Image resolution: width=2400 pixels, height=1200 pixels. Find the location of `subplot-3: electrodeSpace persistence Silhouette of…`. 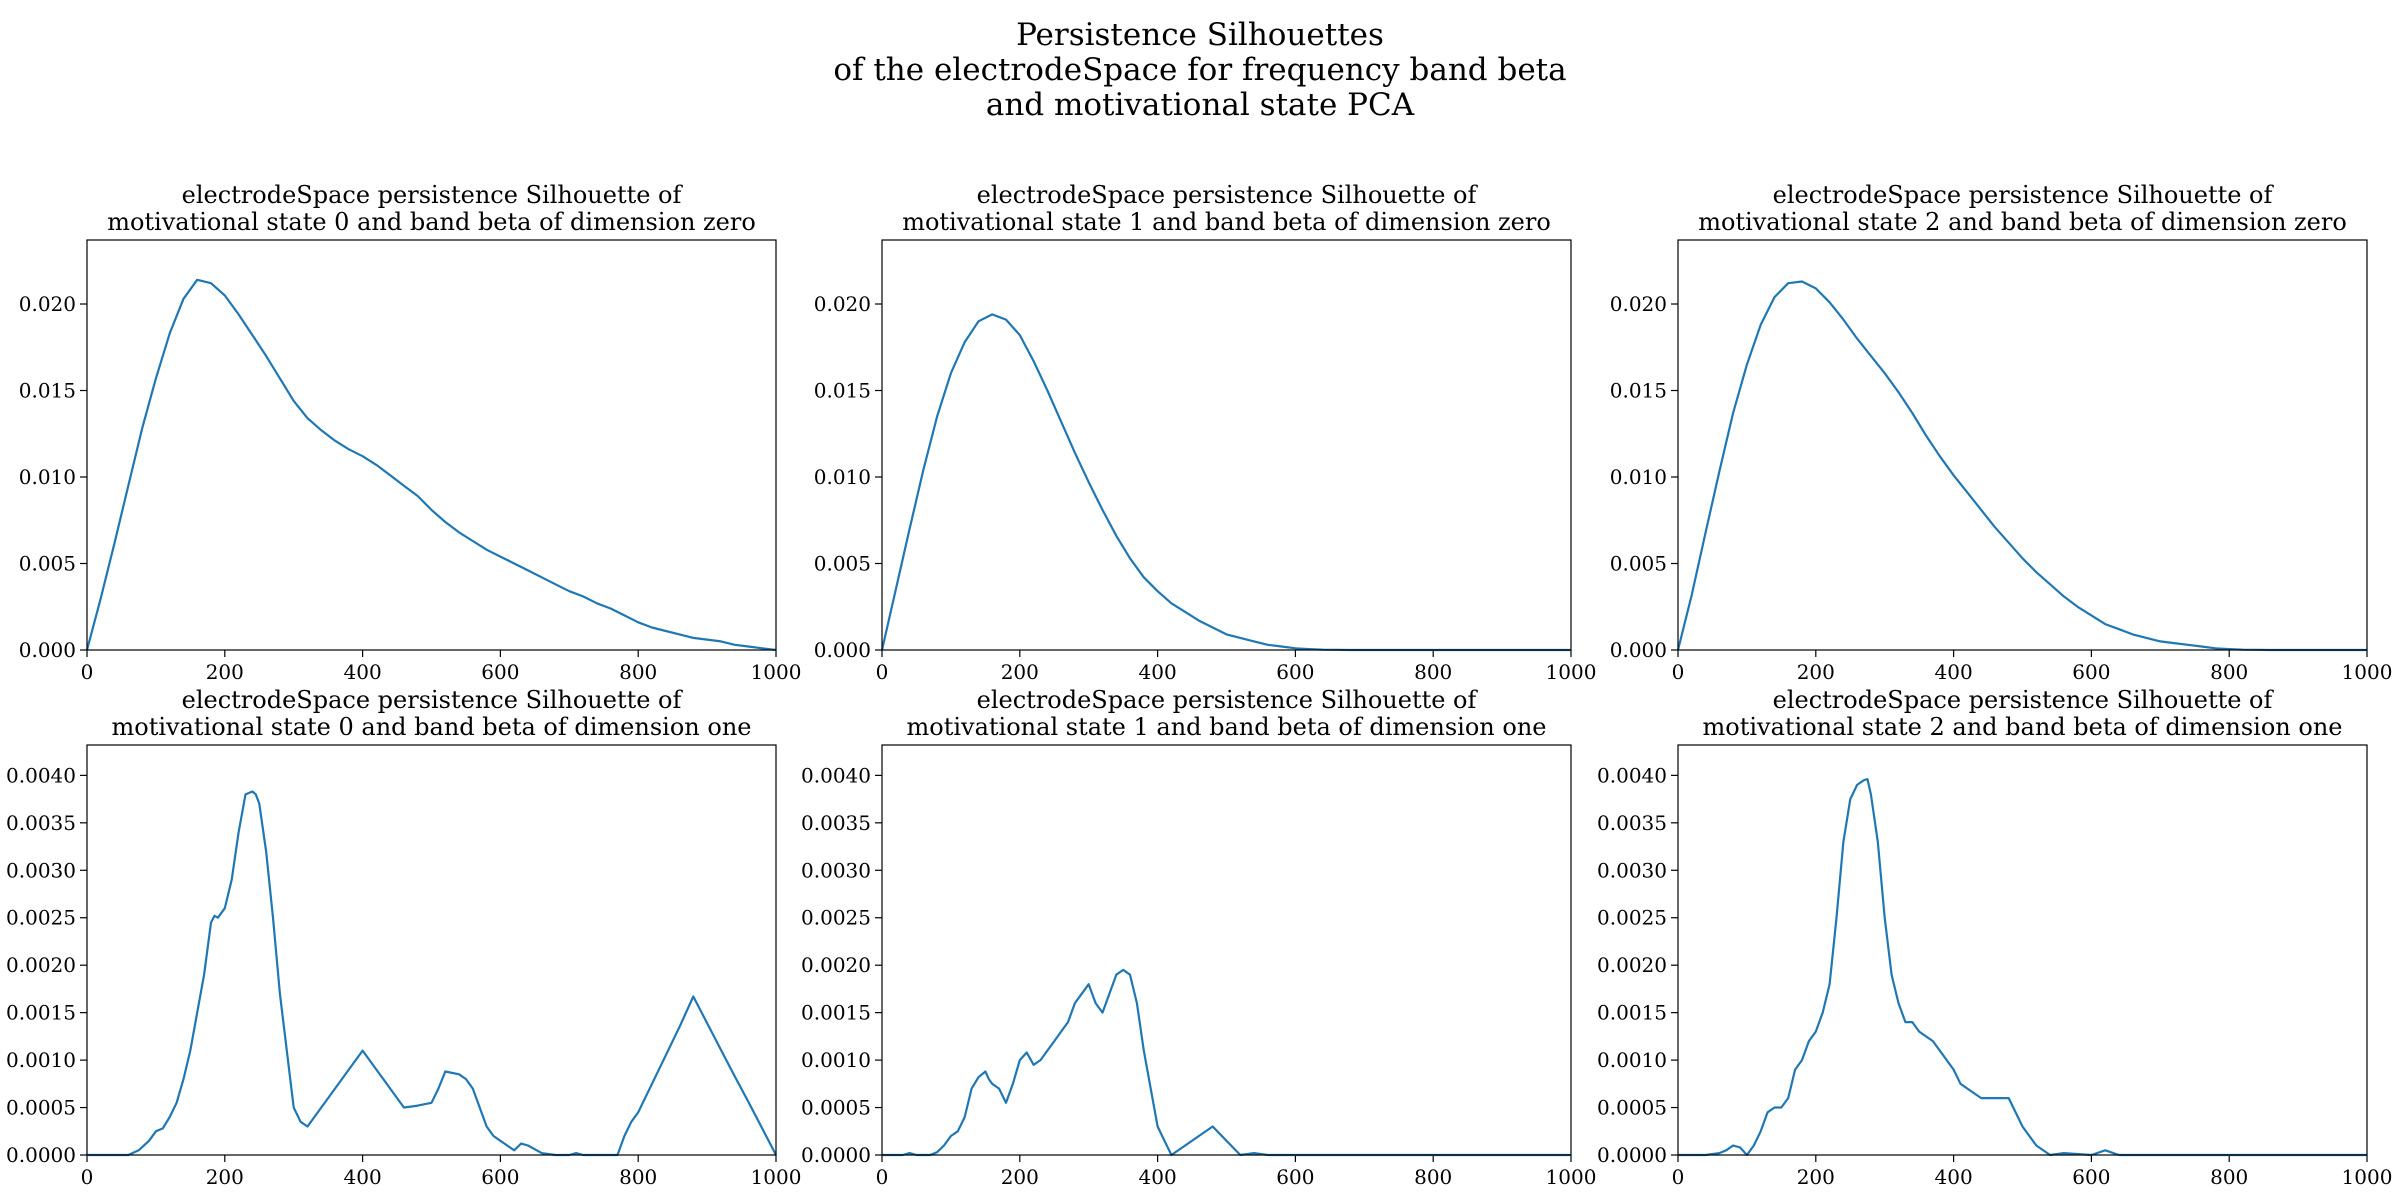

subplot-3: electrodeSpace persistence Silhouette of… is located at coordinates (2001, 432).